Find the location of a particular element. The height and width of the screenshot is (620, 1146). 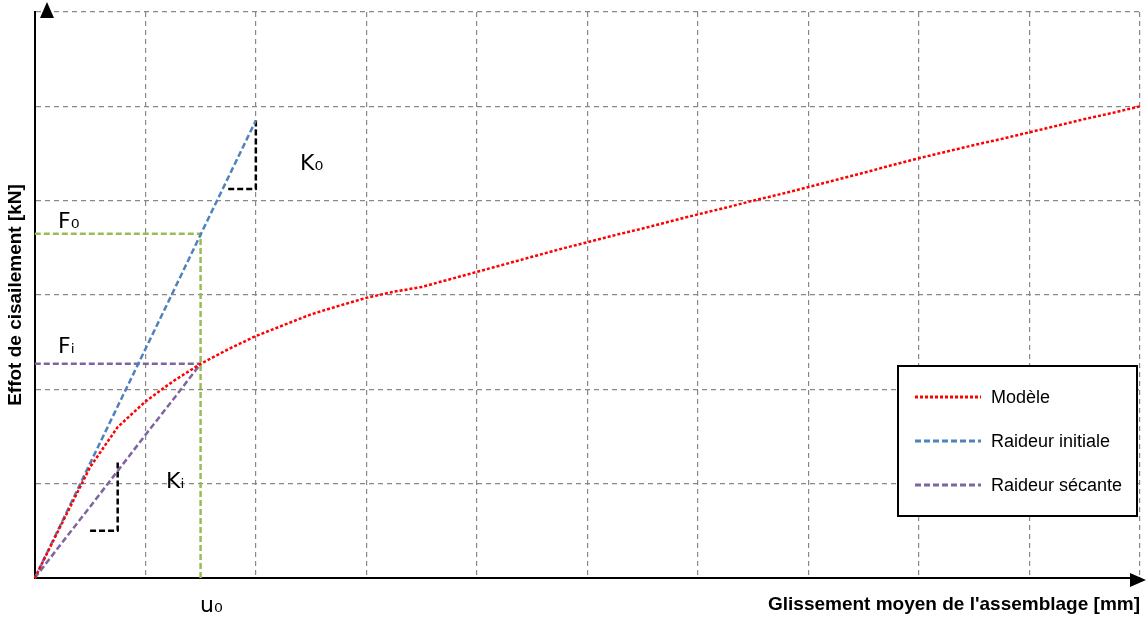

legend-label: Raideur sécante is located at coordinates (1056, 485).